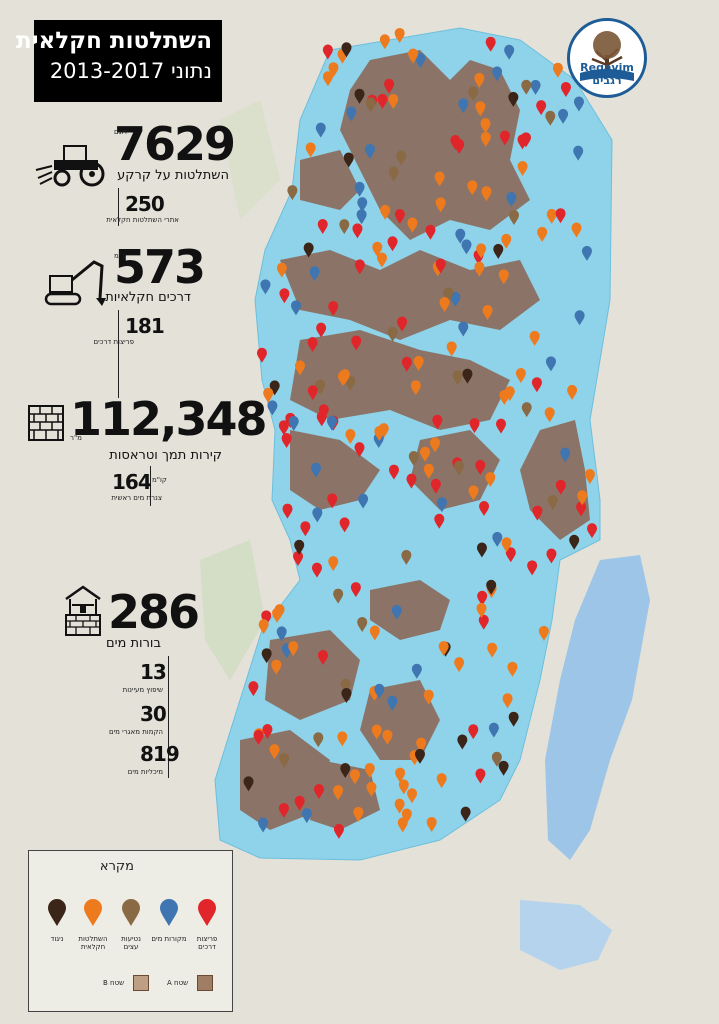 Image resolution: width=719 pixels, height=1024 pixels. Describe the element at coordinates (70, 166) in the screenshot. I see `tractor-icon` at that location.